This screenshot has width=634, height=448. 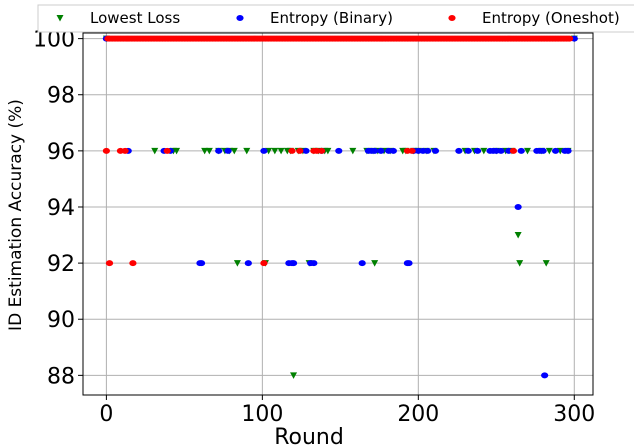 I want to click on y-axis-label: ID Estimation Accuracy (%), so click(x=16, y=215).